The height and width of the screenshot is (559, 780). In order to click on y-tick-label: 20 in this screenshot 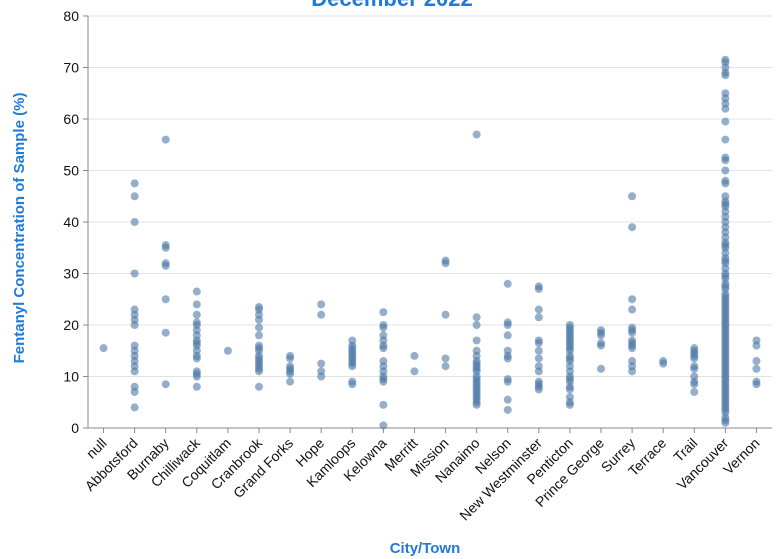, I will do `click(71, 325)`.